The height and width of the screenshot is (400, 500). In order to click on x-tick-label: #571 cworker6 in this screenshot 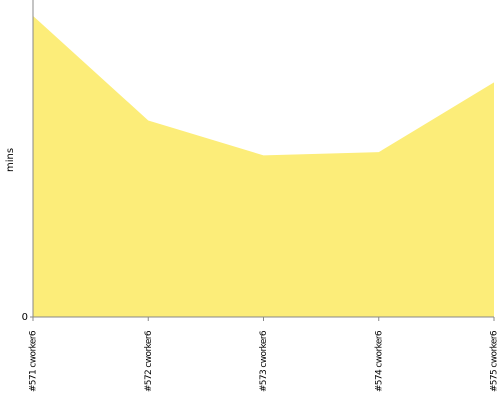, I will do `click(34, 361)`.